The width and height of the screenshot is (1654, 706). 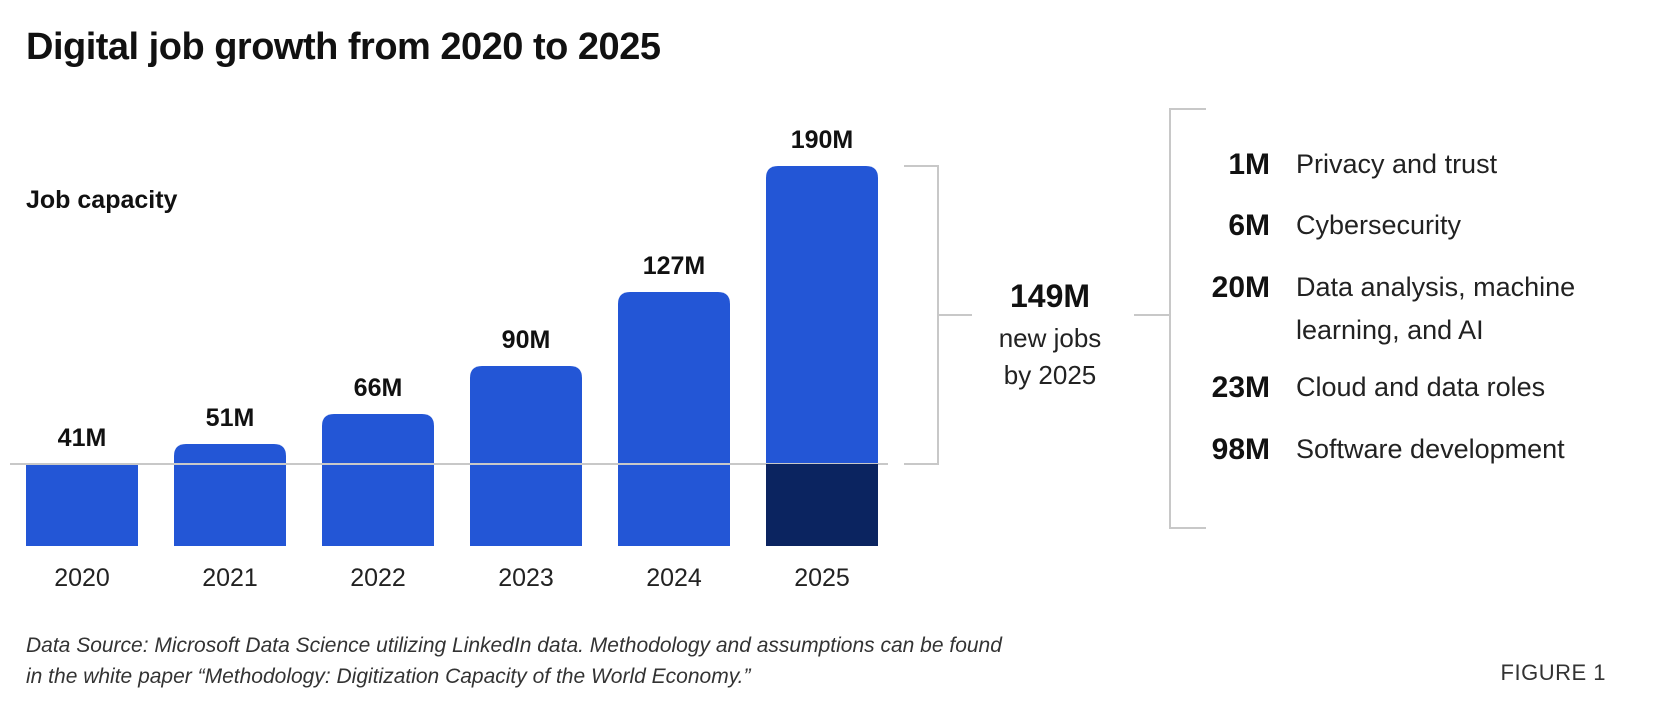 What do you see at coordinates (1050, 357) in the screenshot?
I see `new-jobs-caption: new jobs by 2025` at bounding box center [1050, 357].